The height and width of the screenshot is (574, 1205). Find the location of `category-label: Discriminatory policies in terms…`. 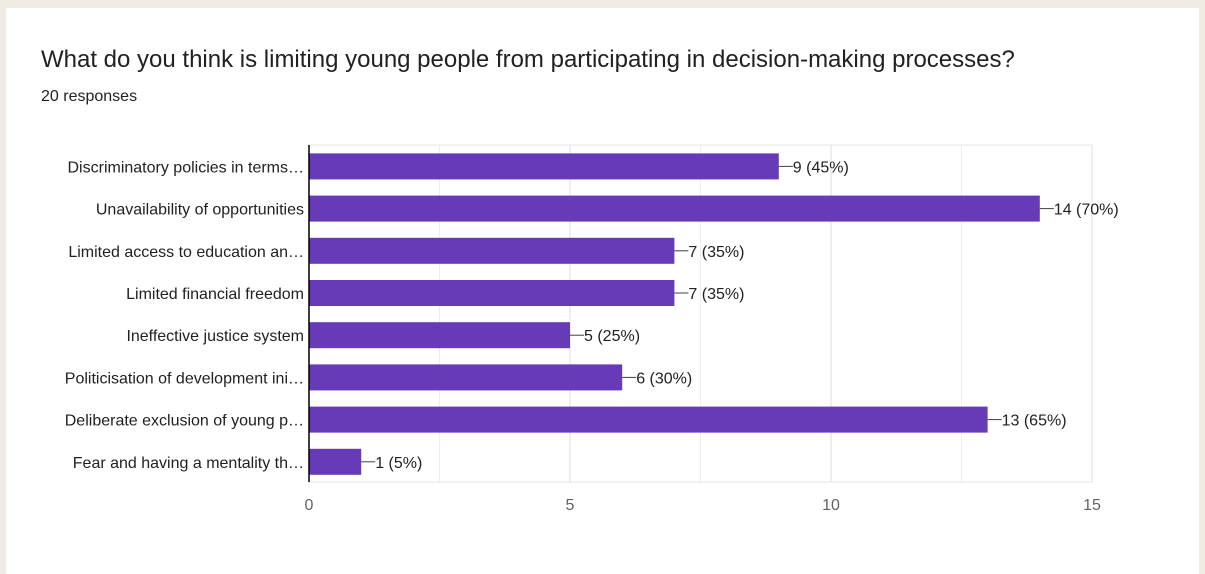

category-label: Discriminatory policies in terms… is located at coordinates (186, 167).